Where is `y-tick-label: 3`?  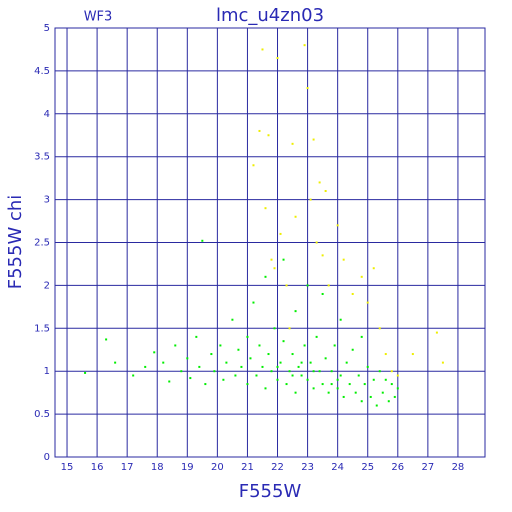 y-tick-label: 3 is located at coordinates (47, 200).